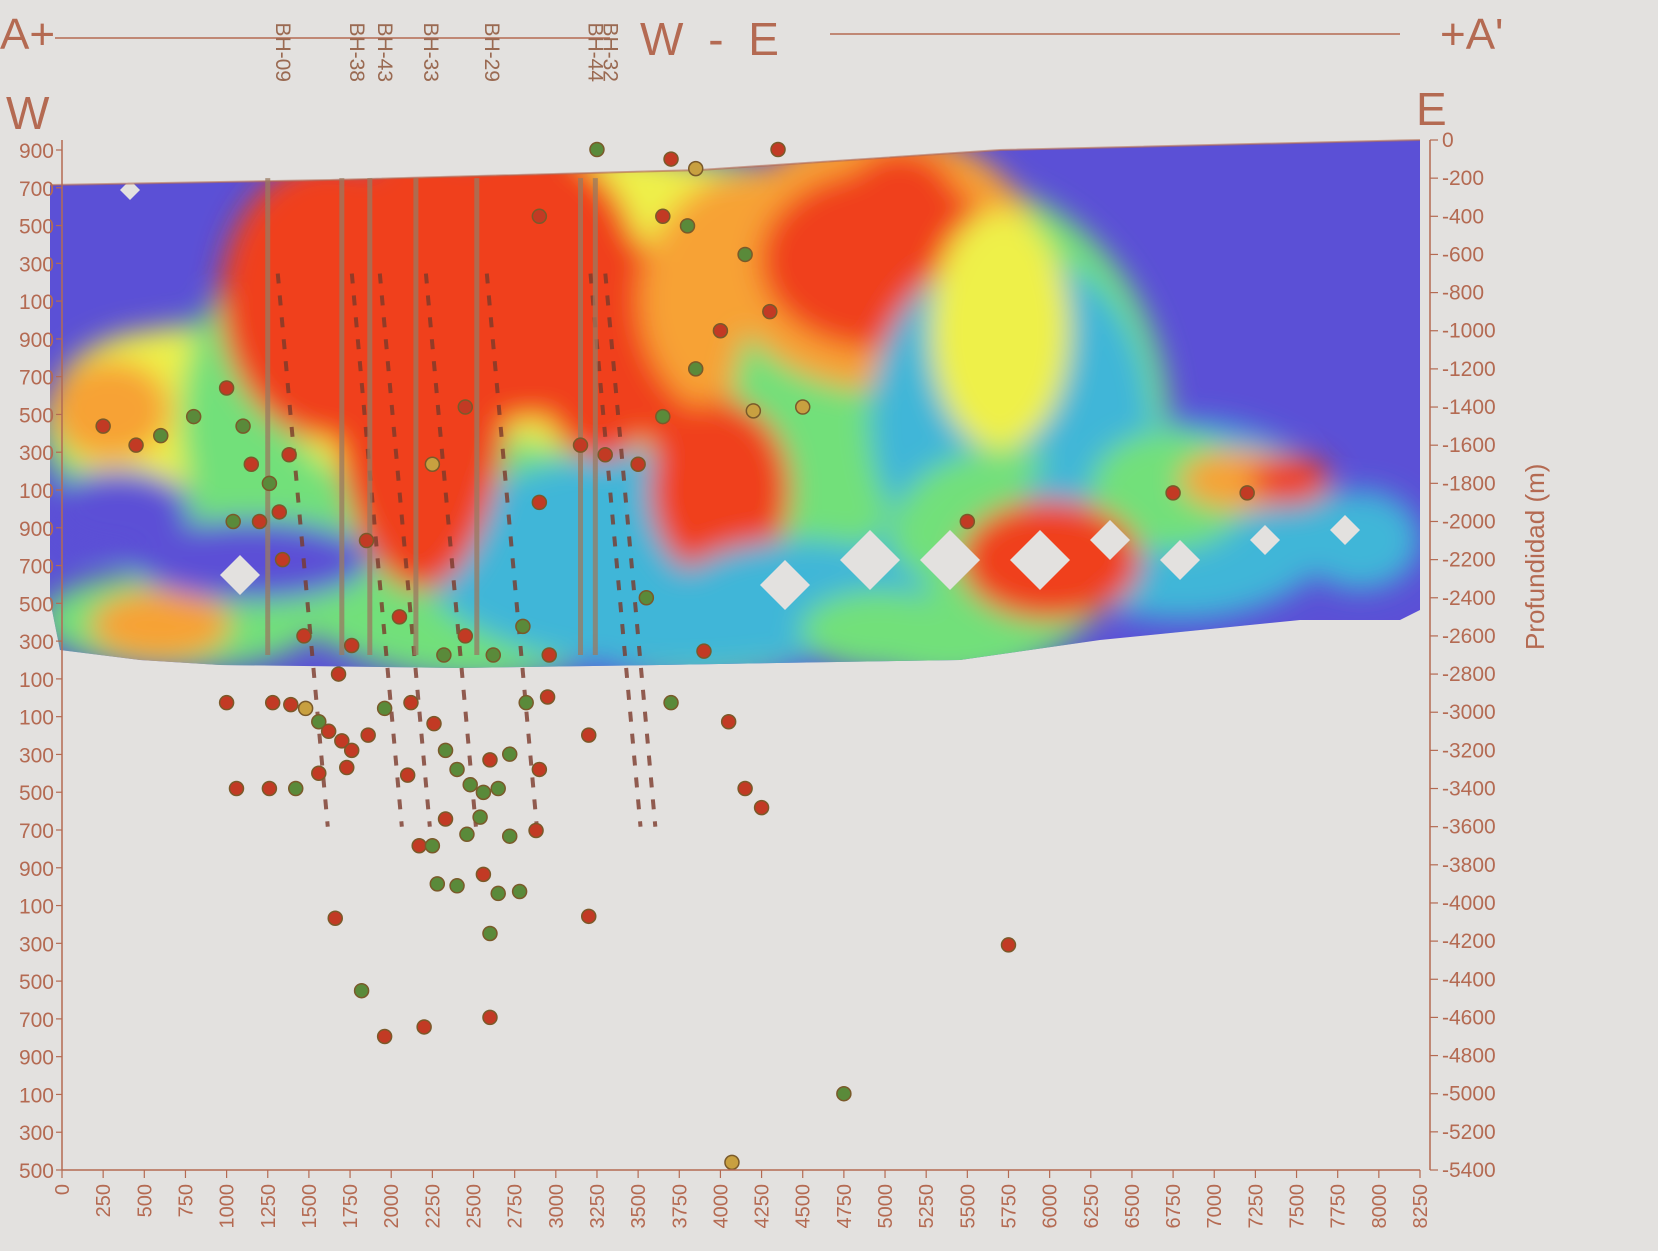  Describe the element at coordinates (598, 1206) in the screenshot. I see `x-tick-label: 3250` at that location.